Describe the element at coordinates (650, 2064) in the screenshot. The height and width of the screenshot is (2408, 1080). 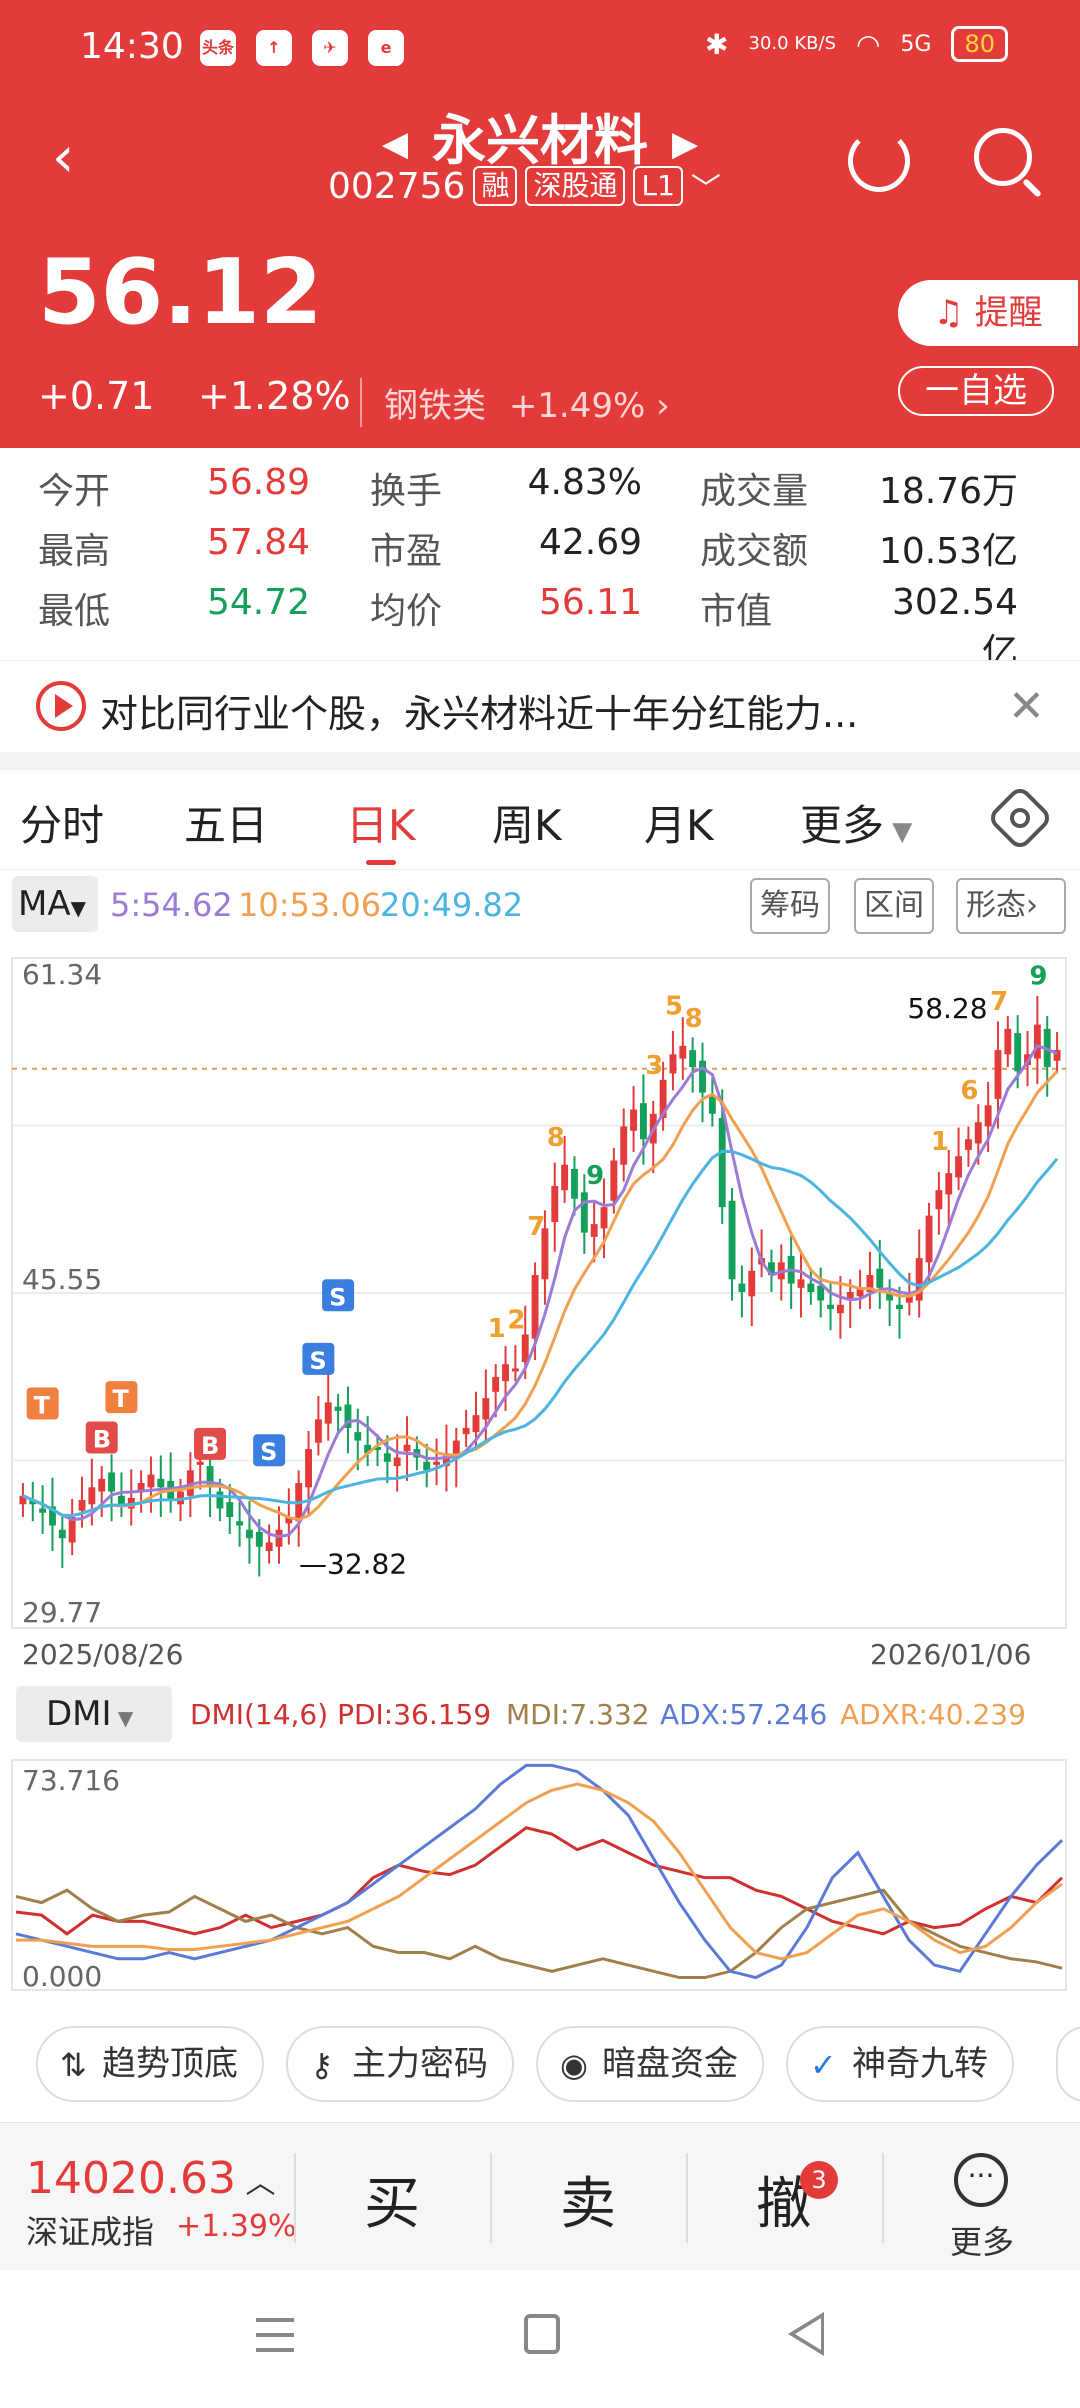
I see `tool-dark-pool: ◉ 暗盘资金` at that location.